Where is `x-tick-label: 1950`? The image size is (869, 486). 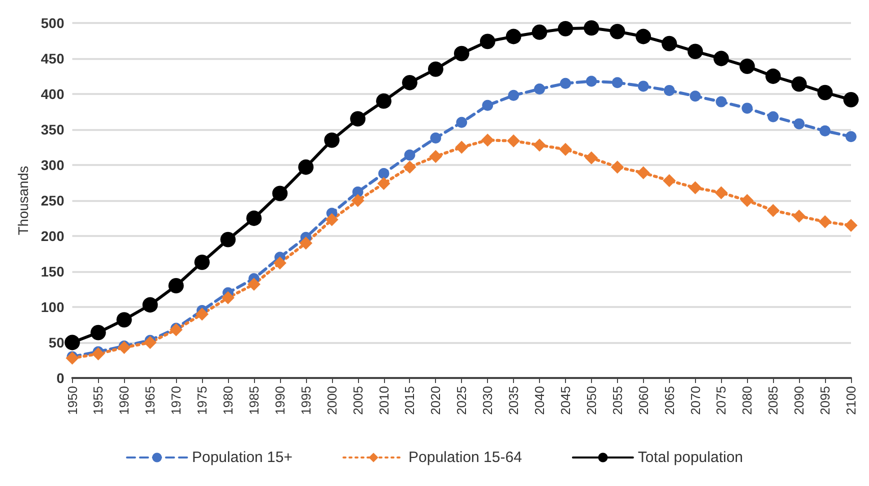
x-tick-label: 1950 is located at coordinates (72, 400).